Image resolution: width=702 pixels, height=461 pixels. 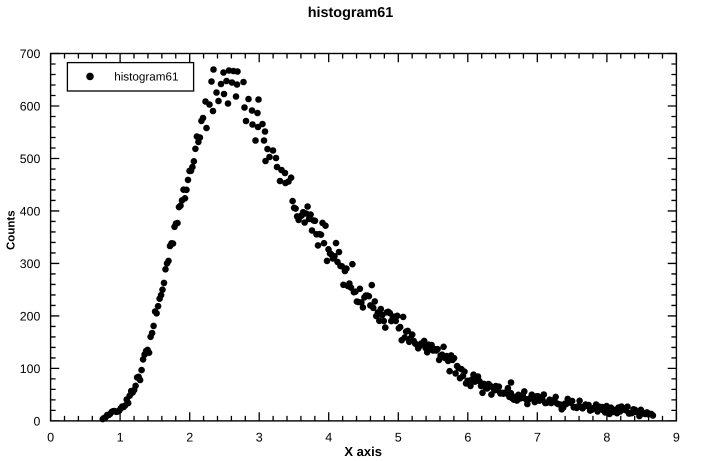 I want to click on svg-text: 6, so click(x=467, y=438).